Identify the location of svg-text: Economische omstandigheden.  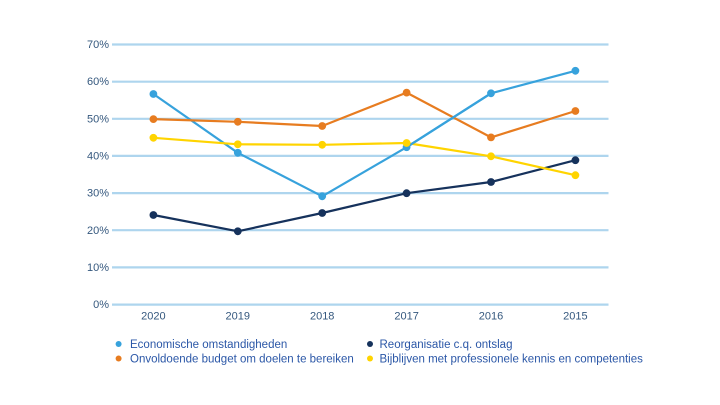
(208, 345).